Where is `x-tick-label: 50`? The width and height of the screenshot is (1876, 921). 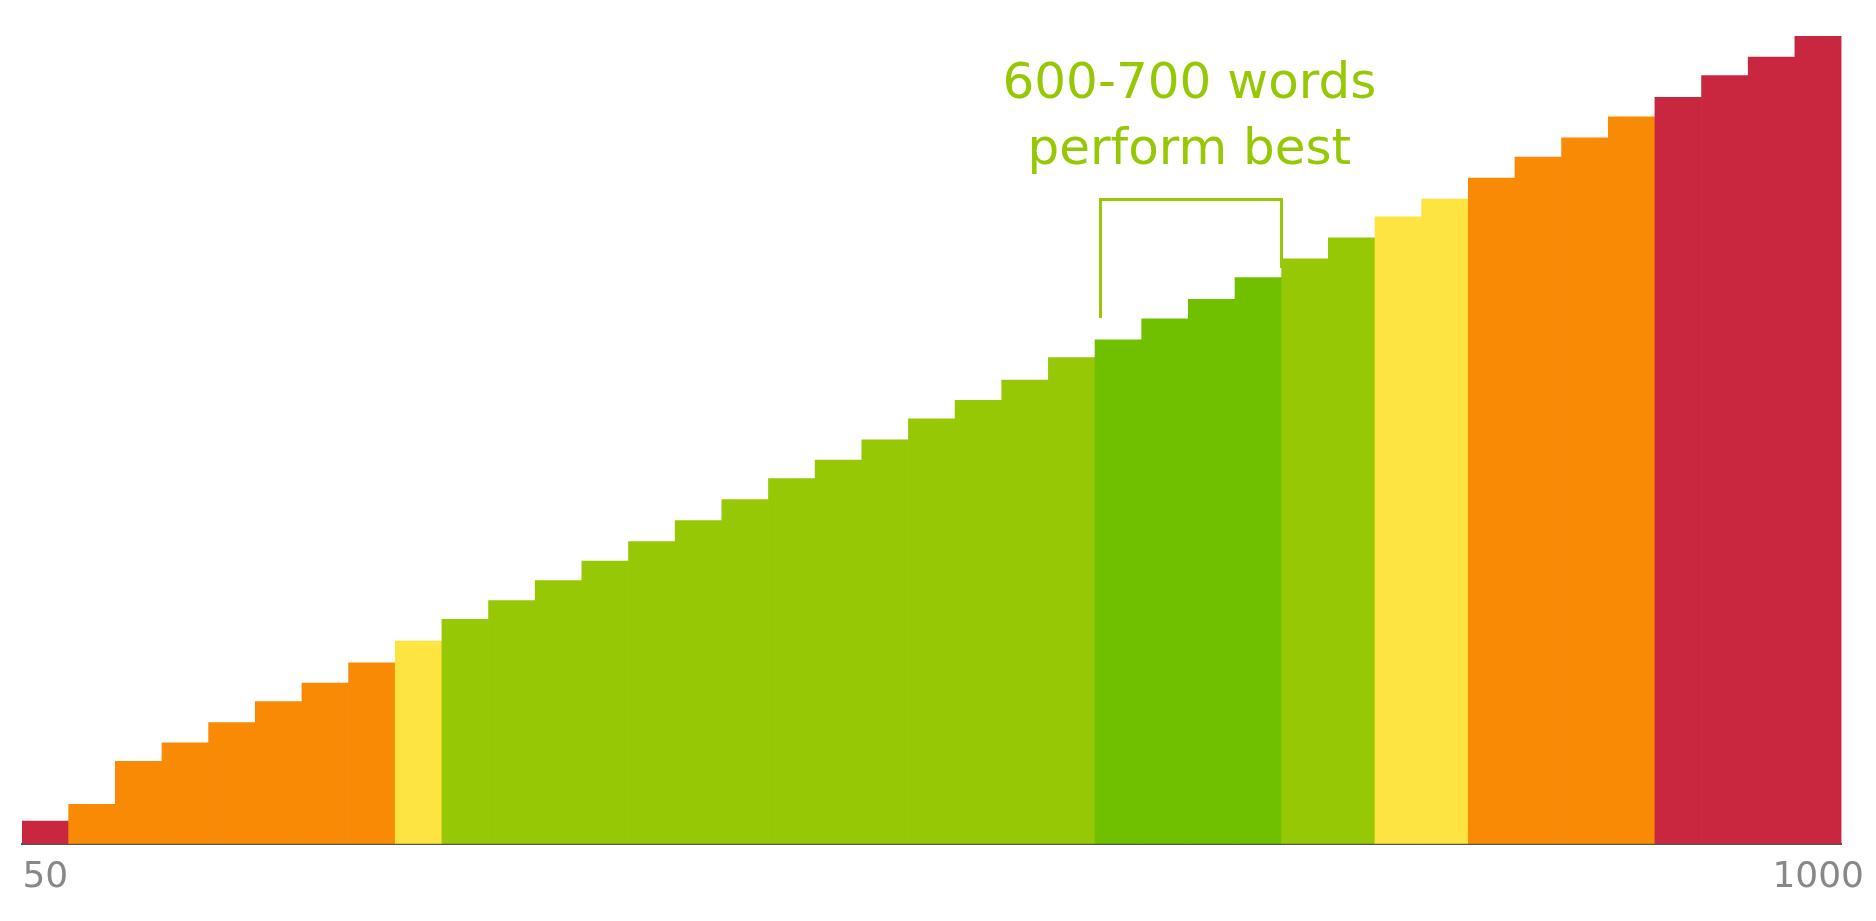 x-tick-label: 50 is located at coordinates (45, 874).